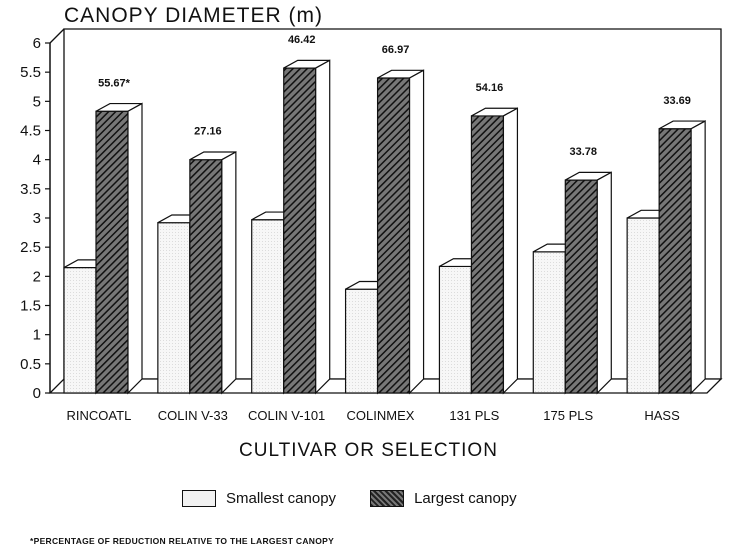 This screenshot has width=737, height=558. Describe the element at coordinates (490, 88) in the screenshot. I see `annotation-label: 54.16` at that location.